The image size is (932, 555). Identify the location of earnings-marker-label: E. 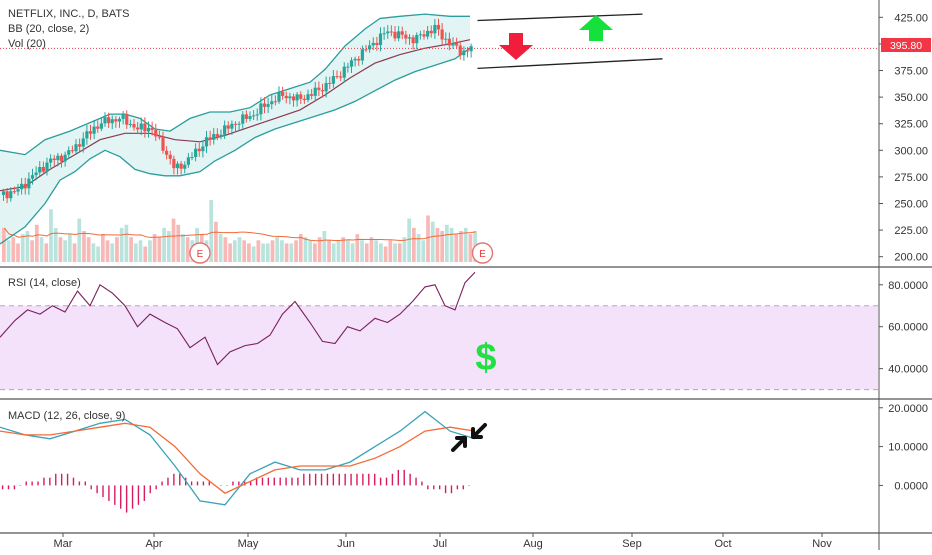
(482, 254).